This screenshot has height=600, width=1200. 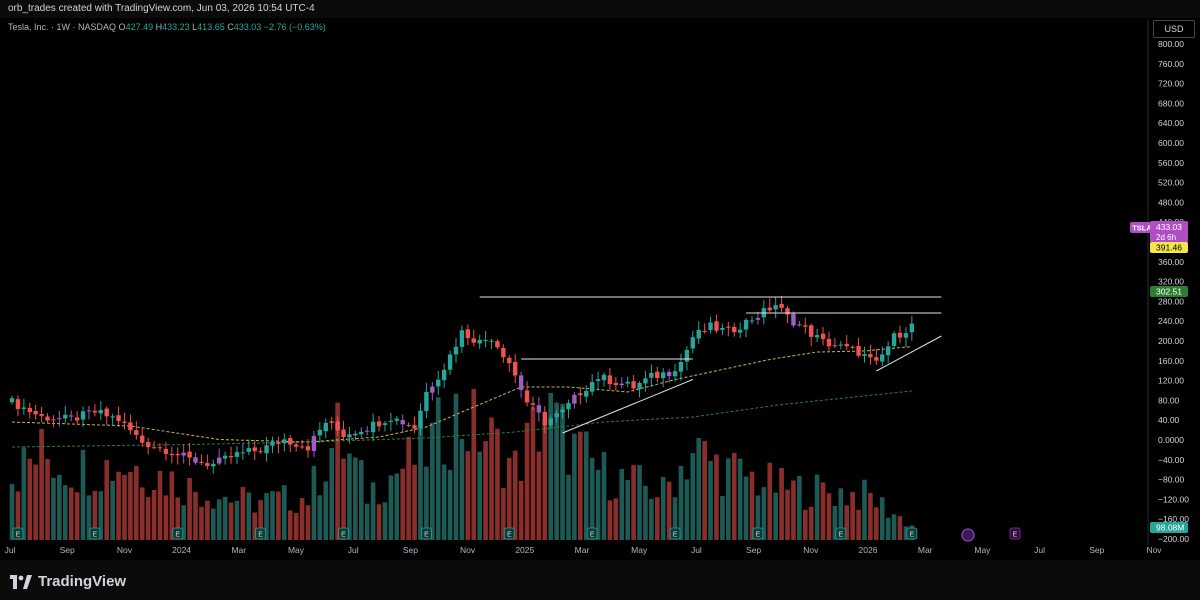 I want to click on price-axis-tick: 800.00, so click(x=1171, y=44).